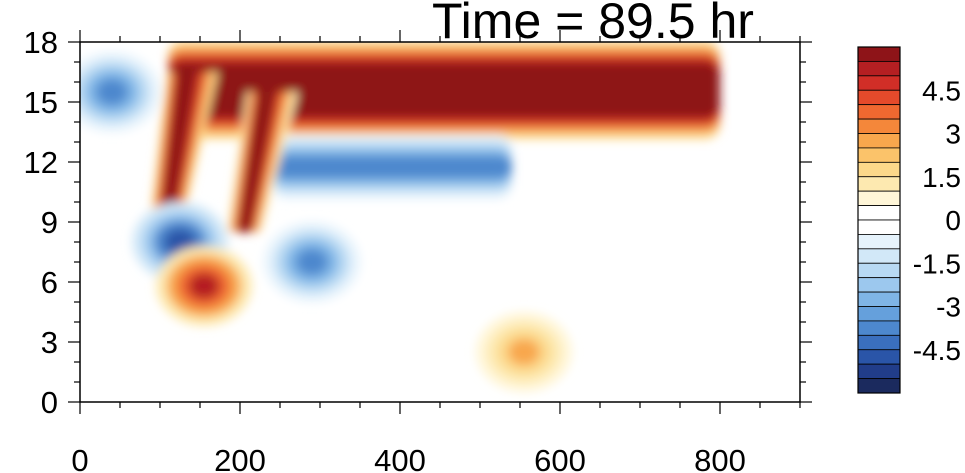  Describe the element at coordinates (240, 458) in the screenshot. I see `x-tick-label: 200` at that location.